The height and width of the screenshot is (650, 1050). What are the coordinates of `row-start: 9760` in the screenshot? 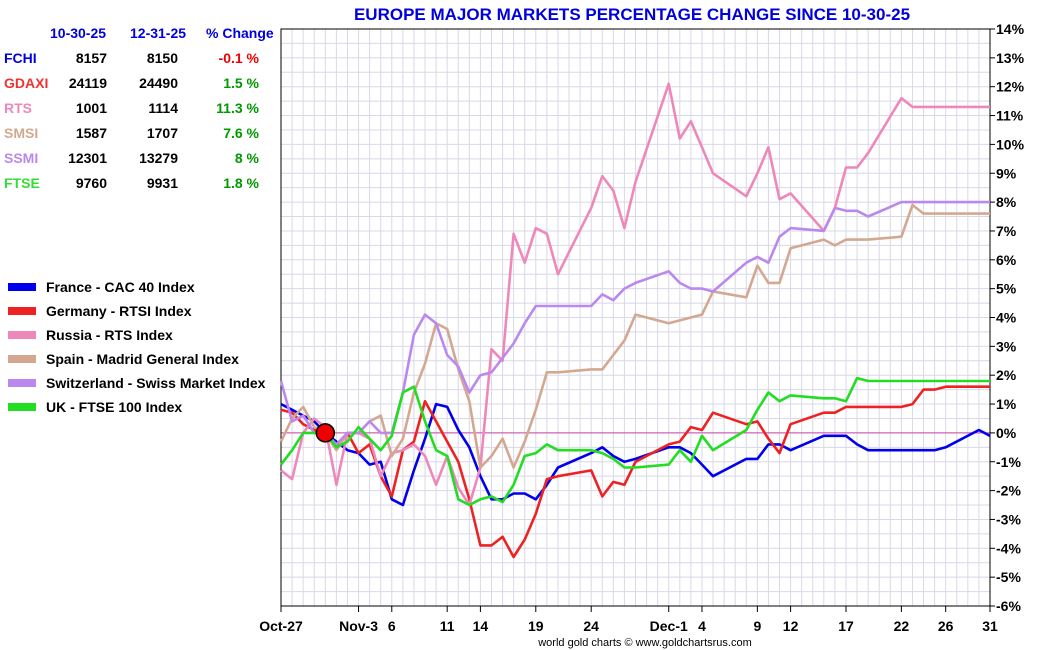 It's located at (91, 183).